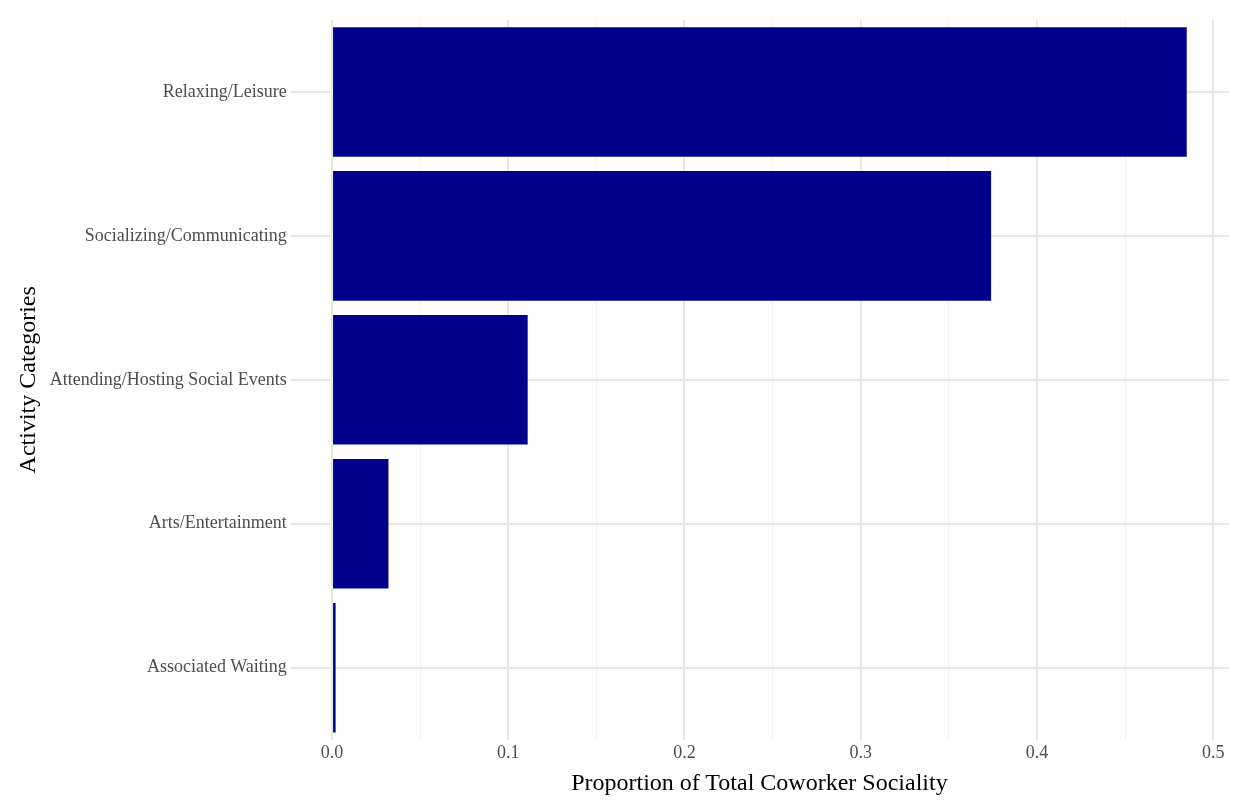  What do you see at coordinates (332, 752) in the screenshot?
I see `x-tick-label: 0.0` at bounding box center [332, 752].